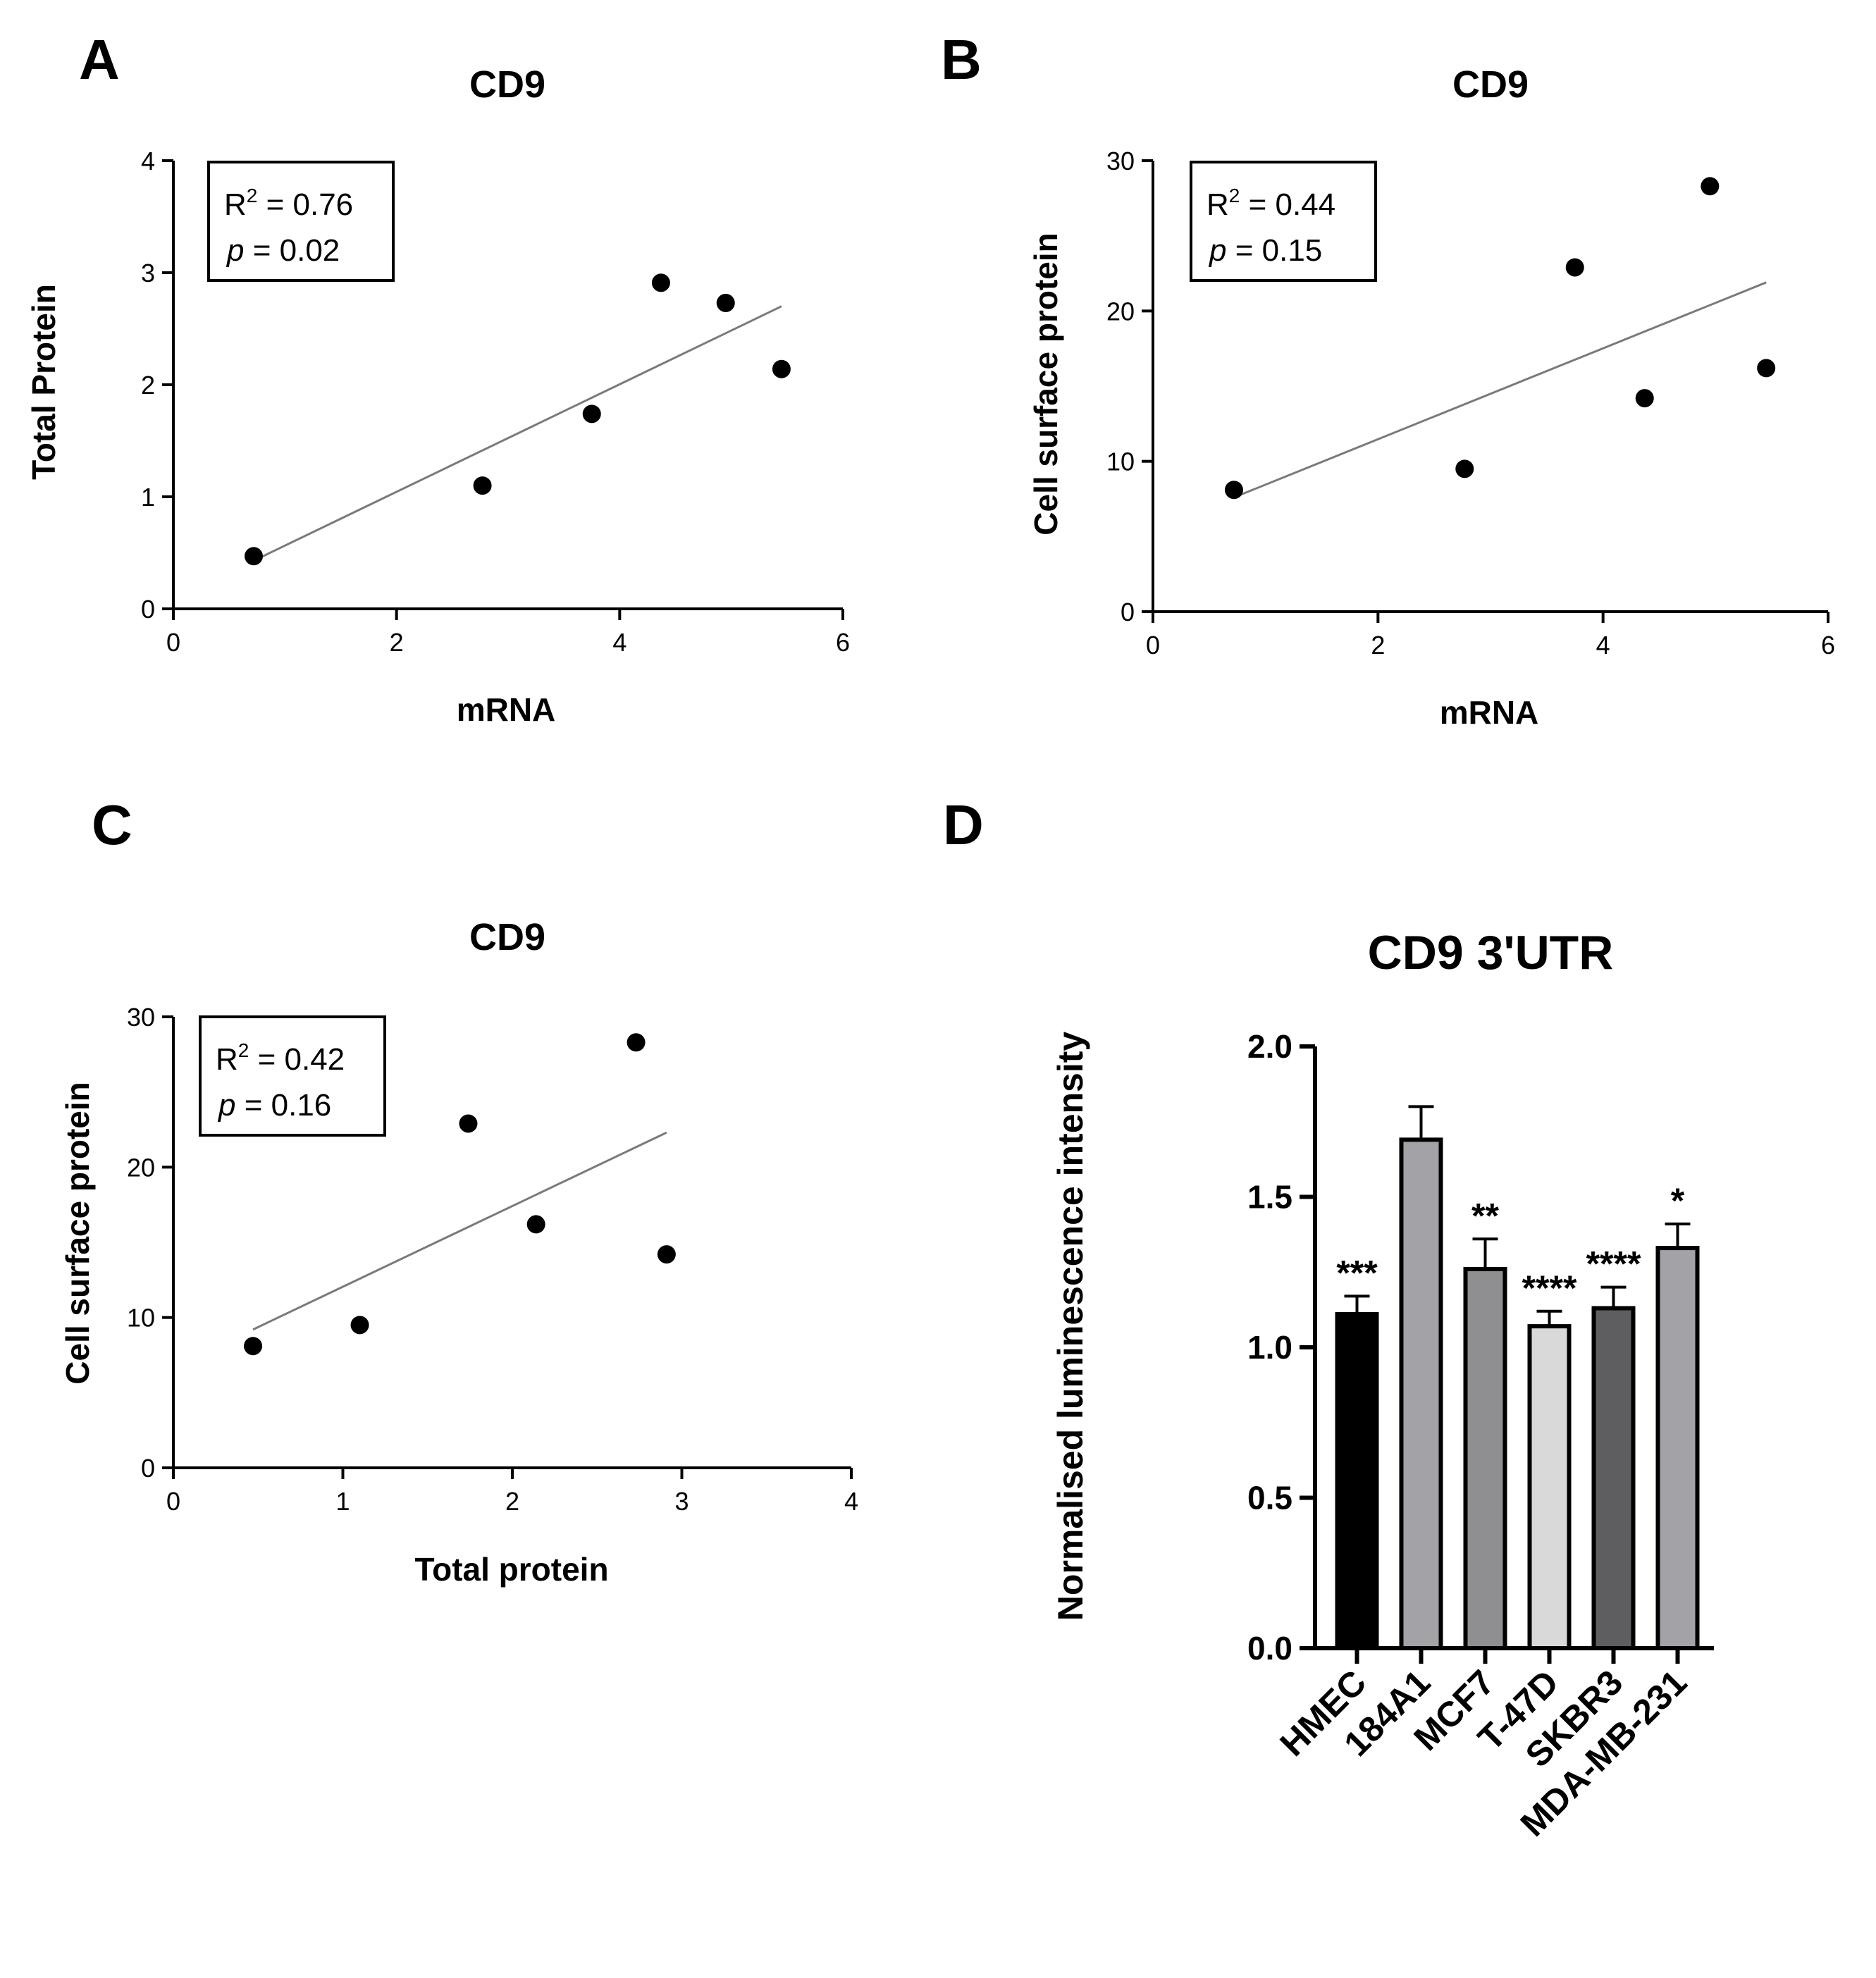 The image size is (1876, 1978). Describe the element at coordinates (227, 1059) in the screenshot. I see `panel-c-r2-prefix: R` at that location.